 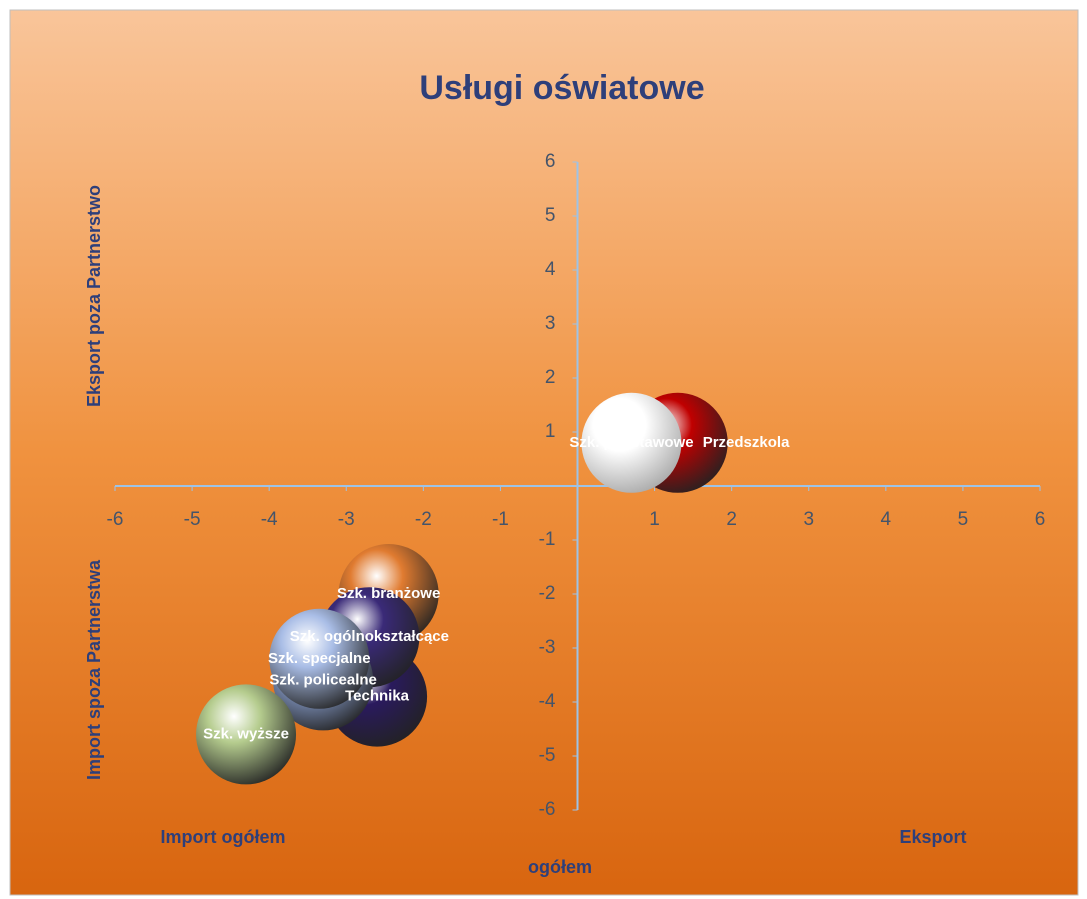 What do you see at coordinates (377, 696) in the screenshot?
I see `data-label: Technika` at bounding box center [377, 696].